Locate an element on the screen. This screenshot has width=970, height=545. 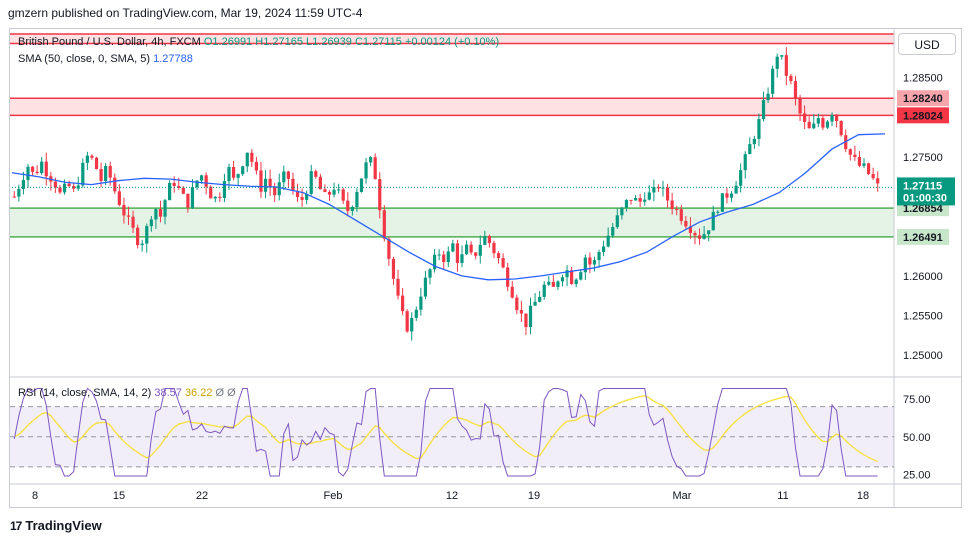
current-price-label: 1.27115 is located at coordinates (922, 186).